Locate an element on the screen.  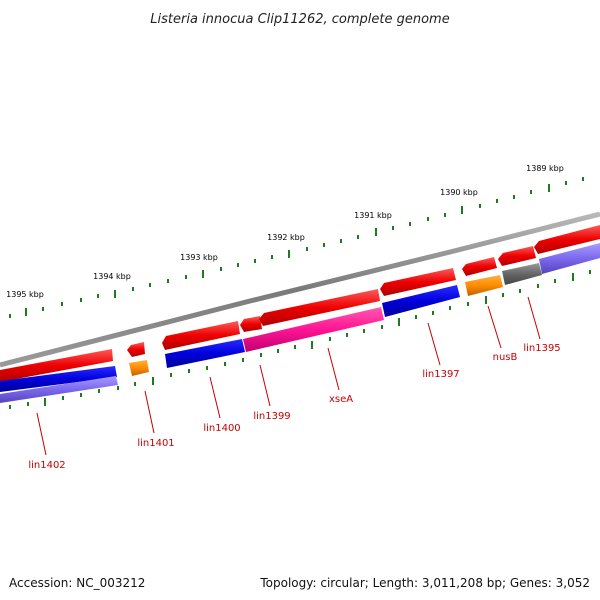
gene-label: lin1402 is located at coordinates (46, 465).